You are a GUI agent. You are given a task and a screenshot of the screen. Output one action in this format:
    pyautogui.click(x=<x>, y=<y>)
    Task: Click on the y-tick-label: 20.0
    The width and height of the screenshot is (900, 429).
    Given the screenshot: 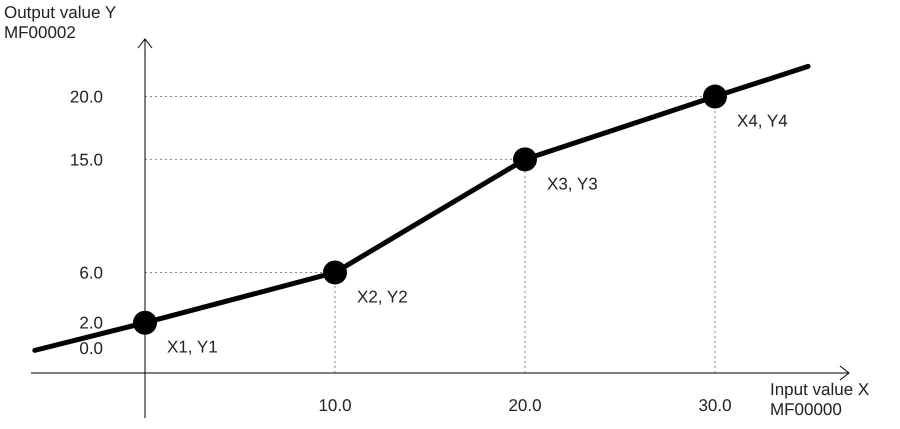 What is the action you would take?
    pyautogui.click(x=86, y=96)
    